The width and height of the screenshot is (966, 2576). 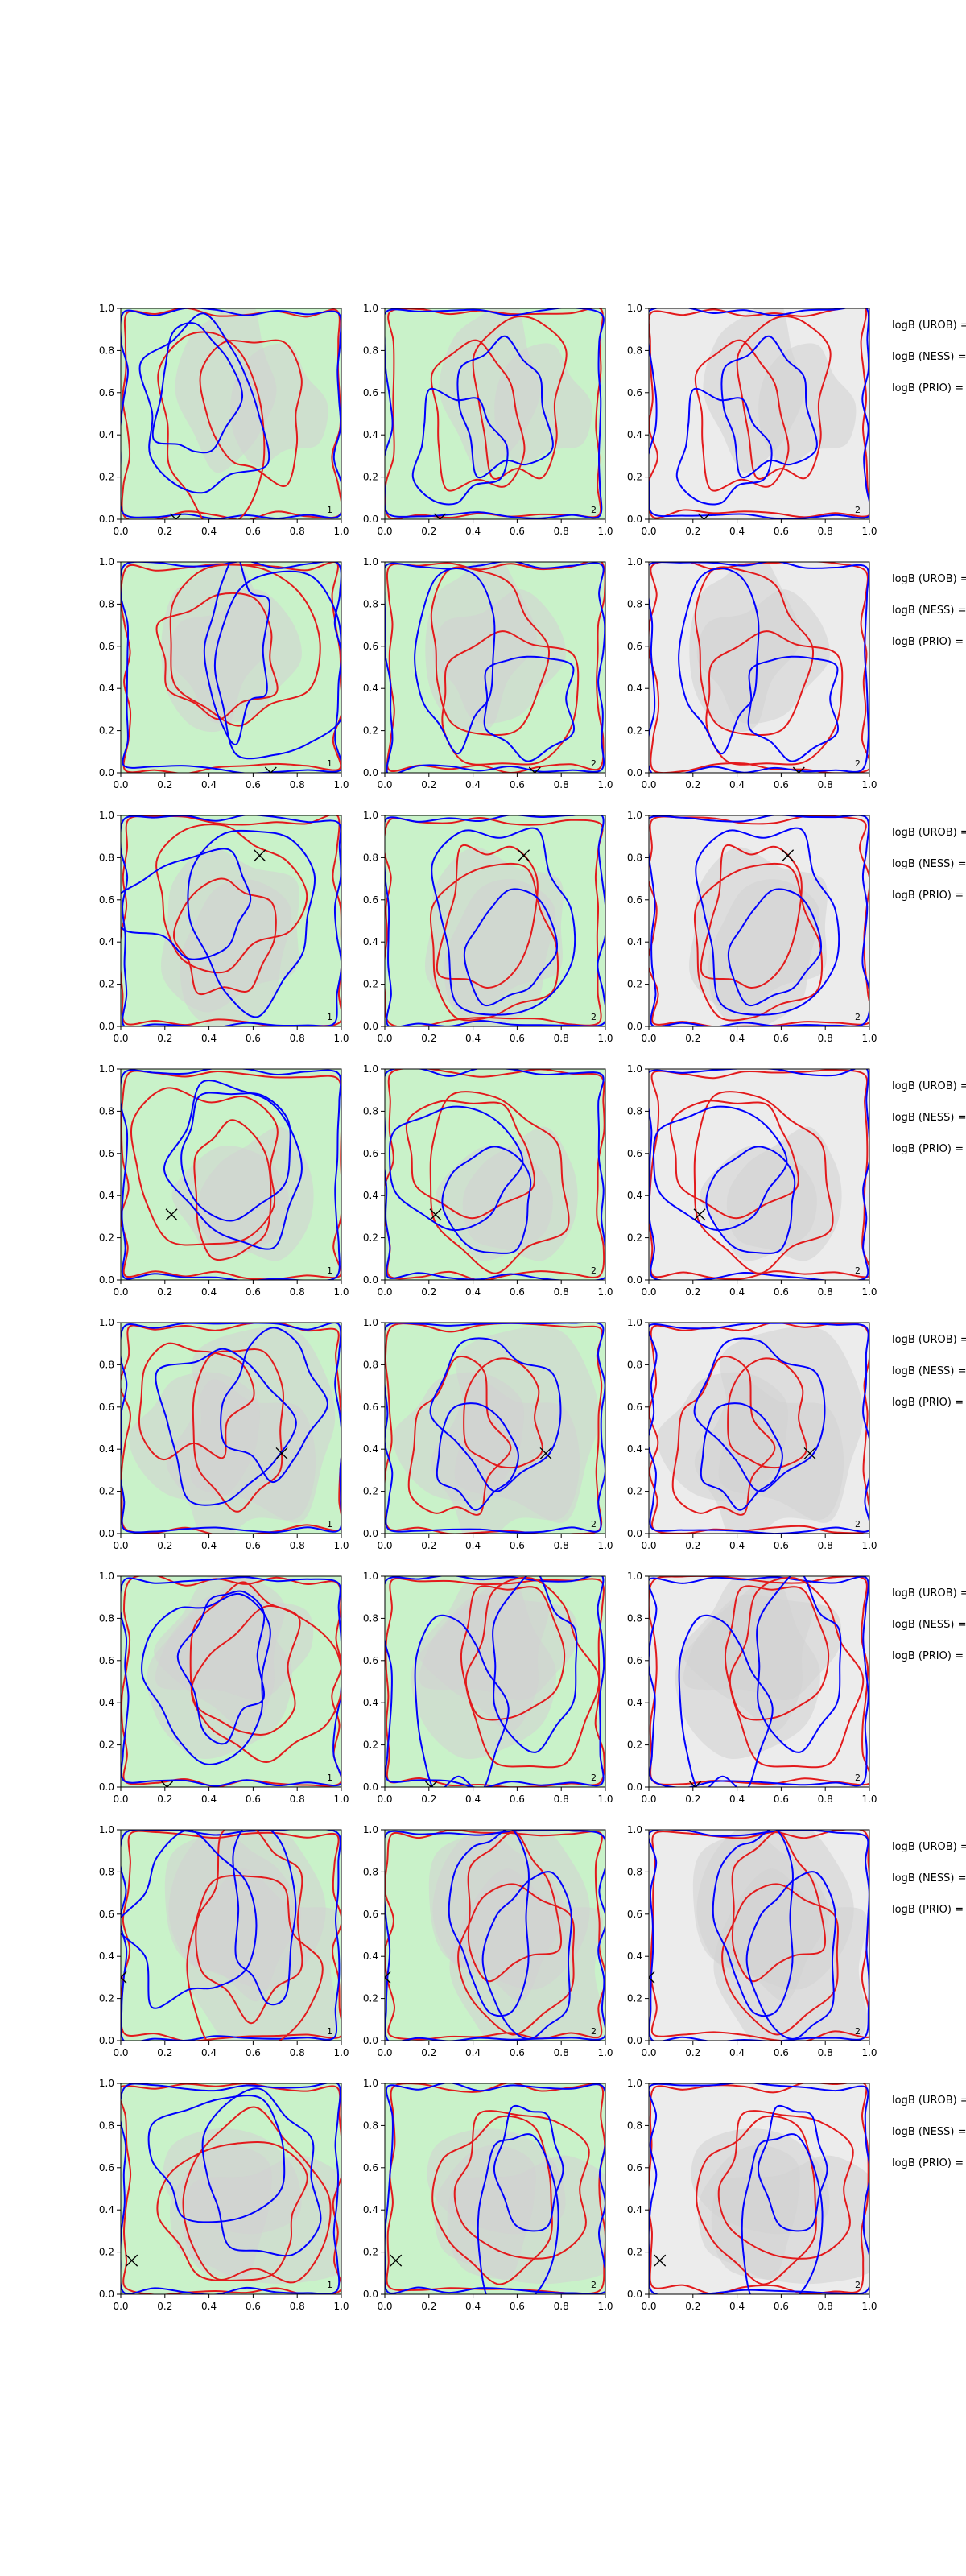 What do you see at coordinates (488, 1941) in the screenshot?
I see `panel-r7-c2: 2 0.00.0 0.2 0.2 0.4 0.4 0.6 0.6 0.8 0.8 1.0 1.0` at bounding box center [488, 1941].